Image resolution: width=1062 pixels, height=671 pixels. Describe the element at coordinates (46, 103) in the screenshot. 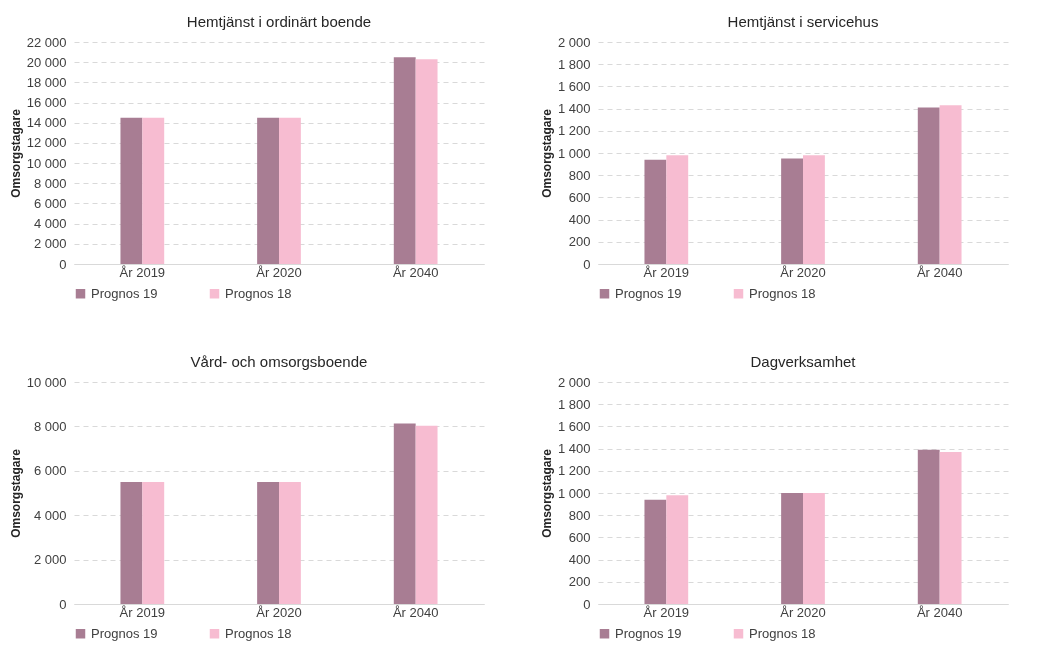

I see `y-tick-label: 16 000` at that location.